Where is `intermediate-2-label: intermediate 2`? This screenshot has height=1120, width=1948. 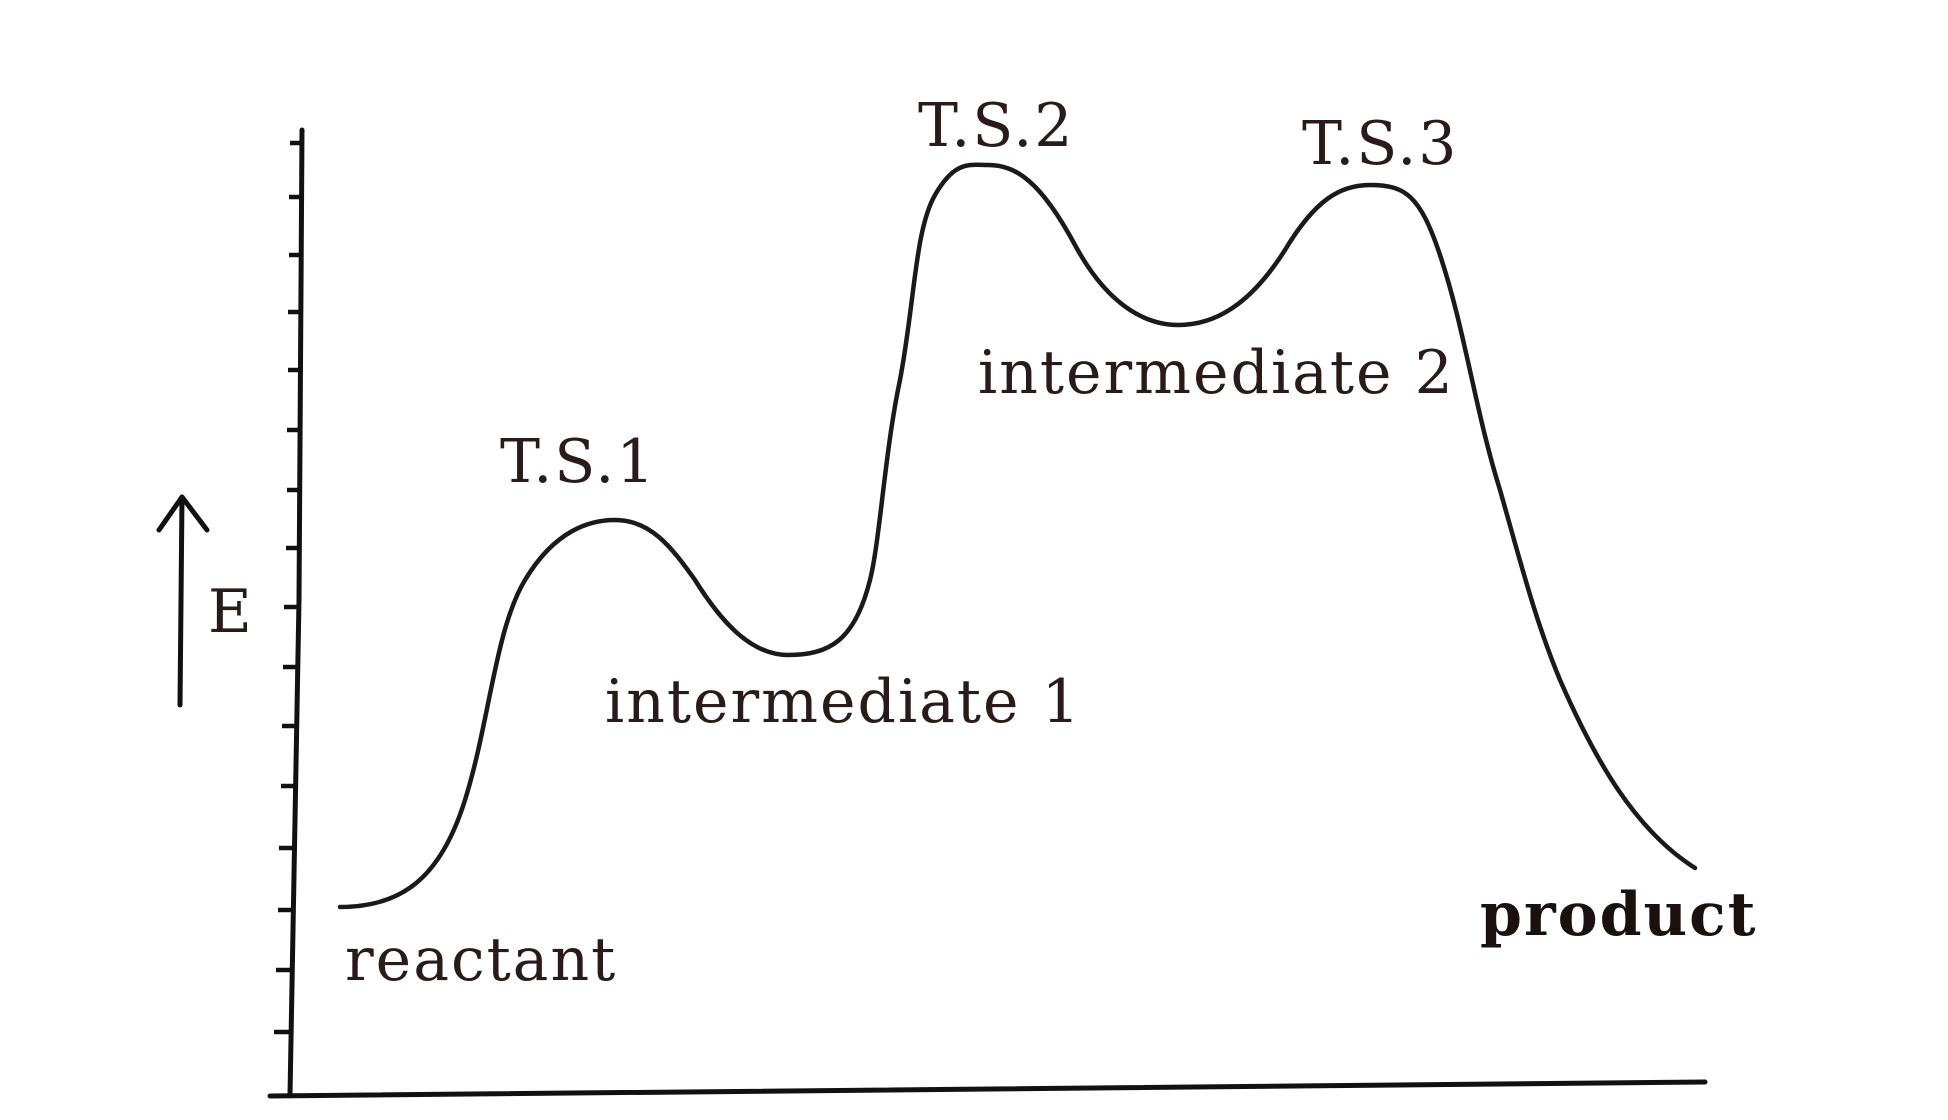 intermediate-2-label: intermediate 2 is located at coordinates (1216, 373).